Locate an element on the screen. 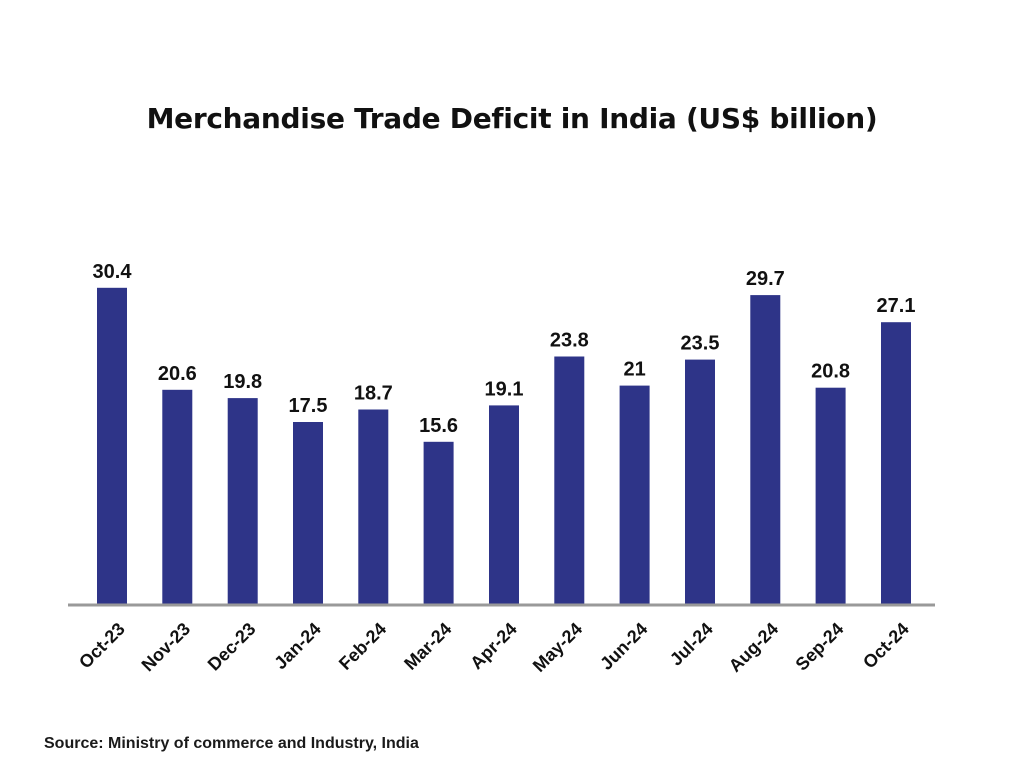 The image size is (1024, 783). x-tick-label-apr-24: Apr-24 is located at coordinates (493, 646).